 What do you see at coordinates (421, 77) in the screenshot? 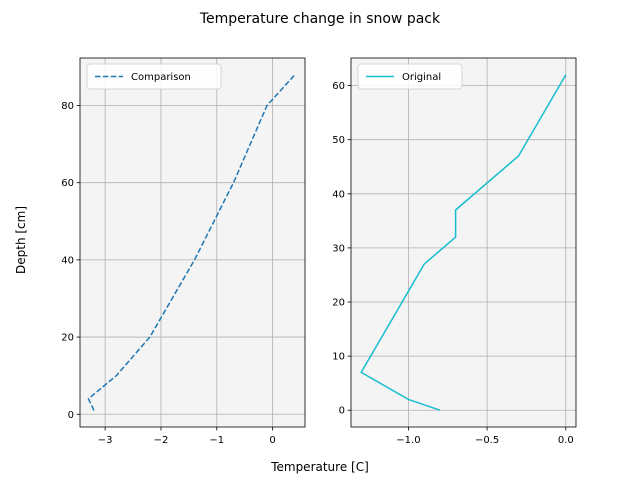
I see `legend-label: Original` at bounding box center [421, 77].